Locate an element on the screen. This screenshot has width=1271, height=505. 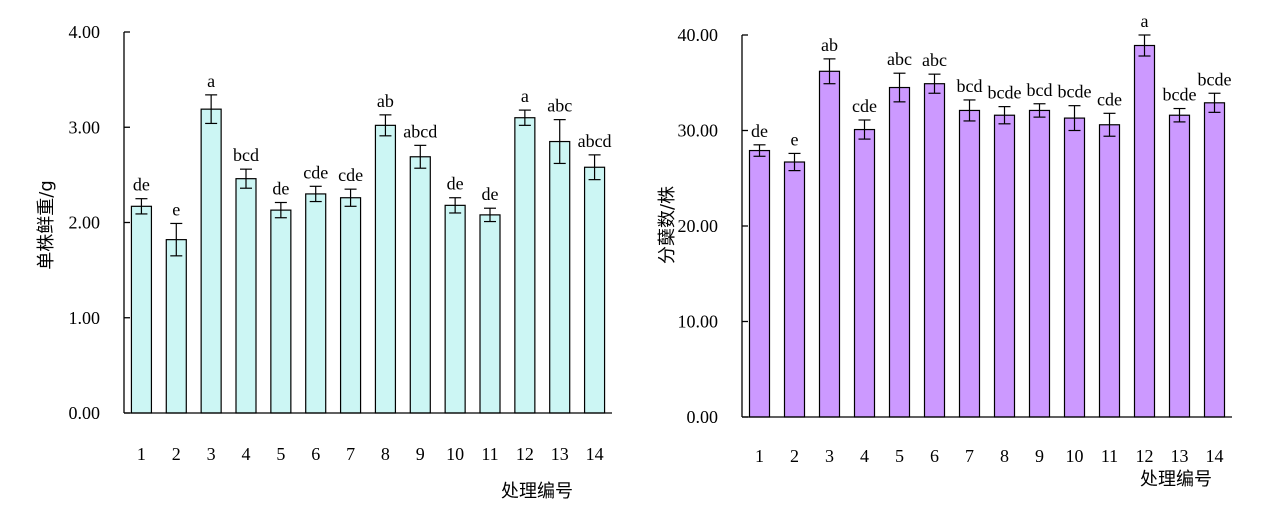
y-tick-label: 4.00 is located at coordinates (85, 32).